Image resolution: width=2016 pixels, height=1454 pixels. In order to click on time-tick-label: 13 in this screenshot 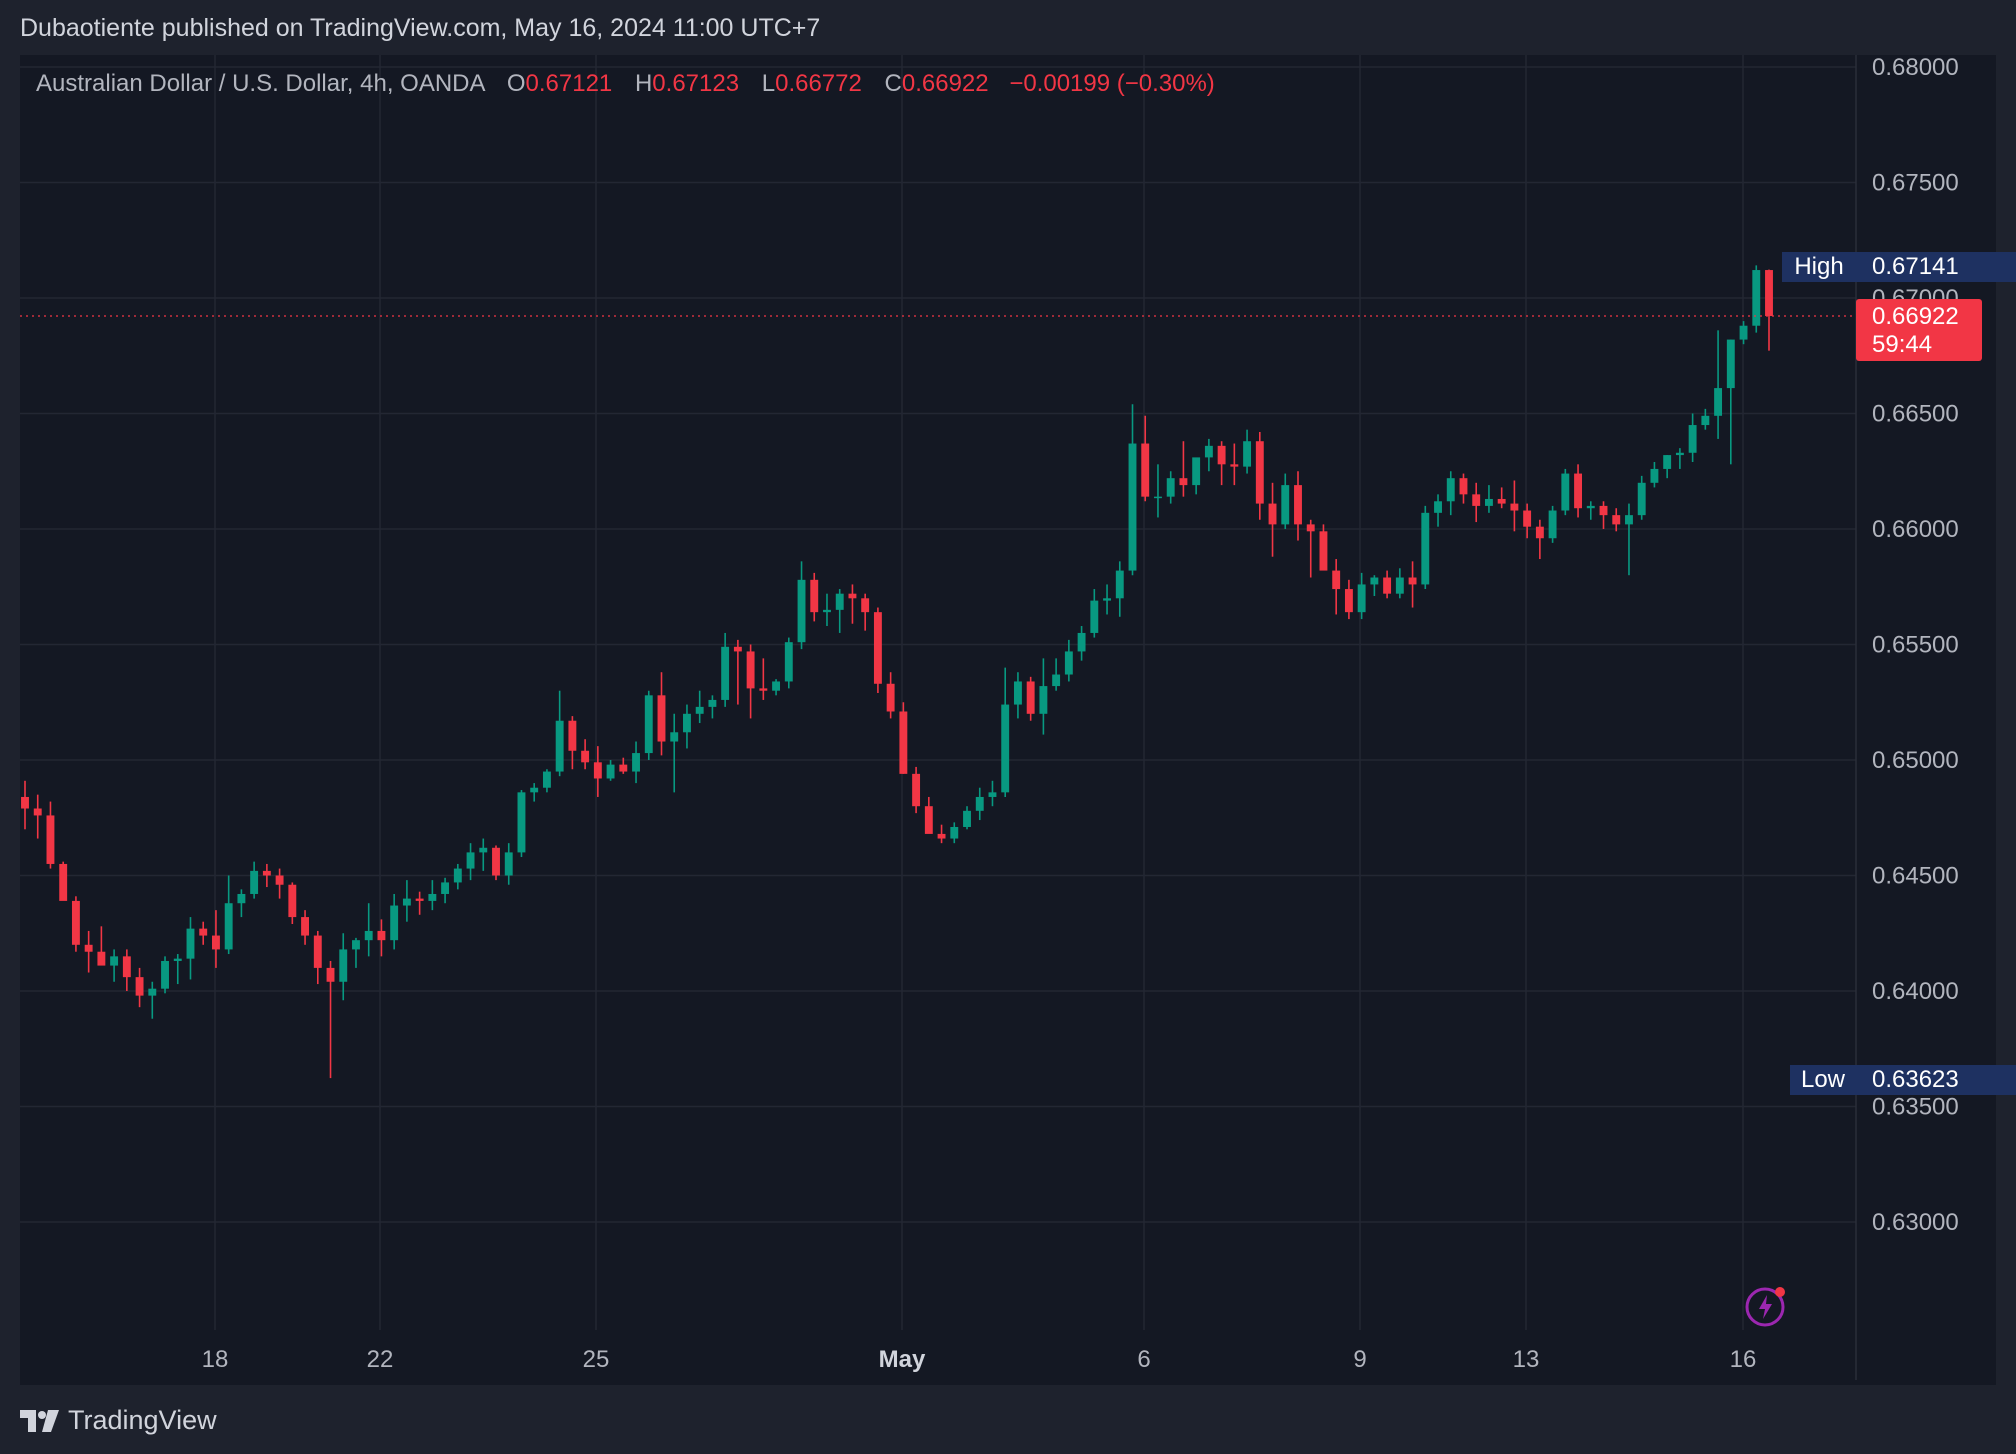, I will do `click(1526, 1359)`.